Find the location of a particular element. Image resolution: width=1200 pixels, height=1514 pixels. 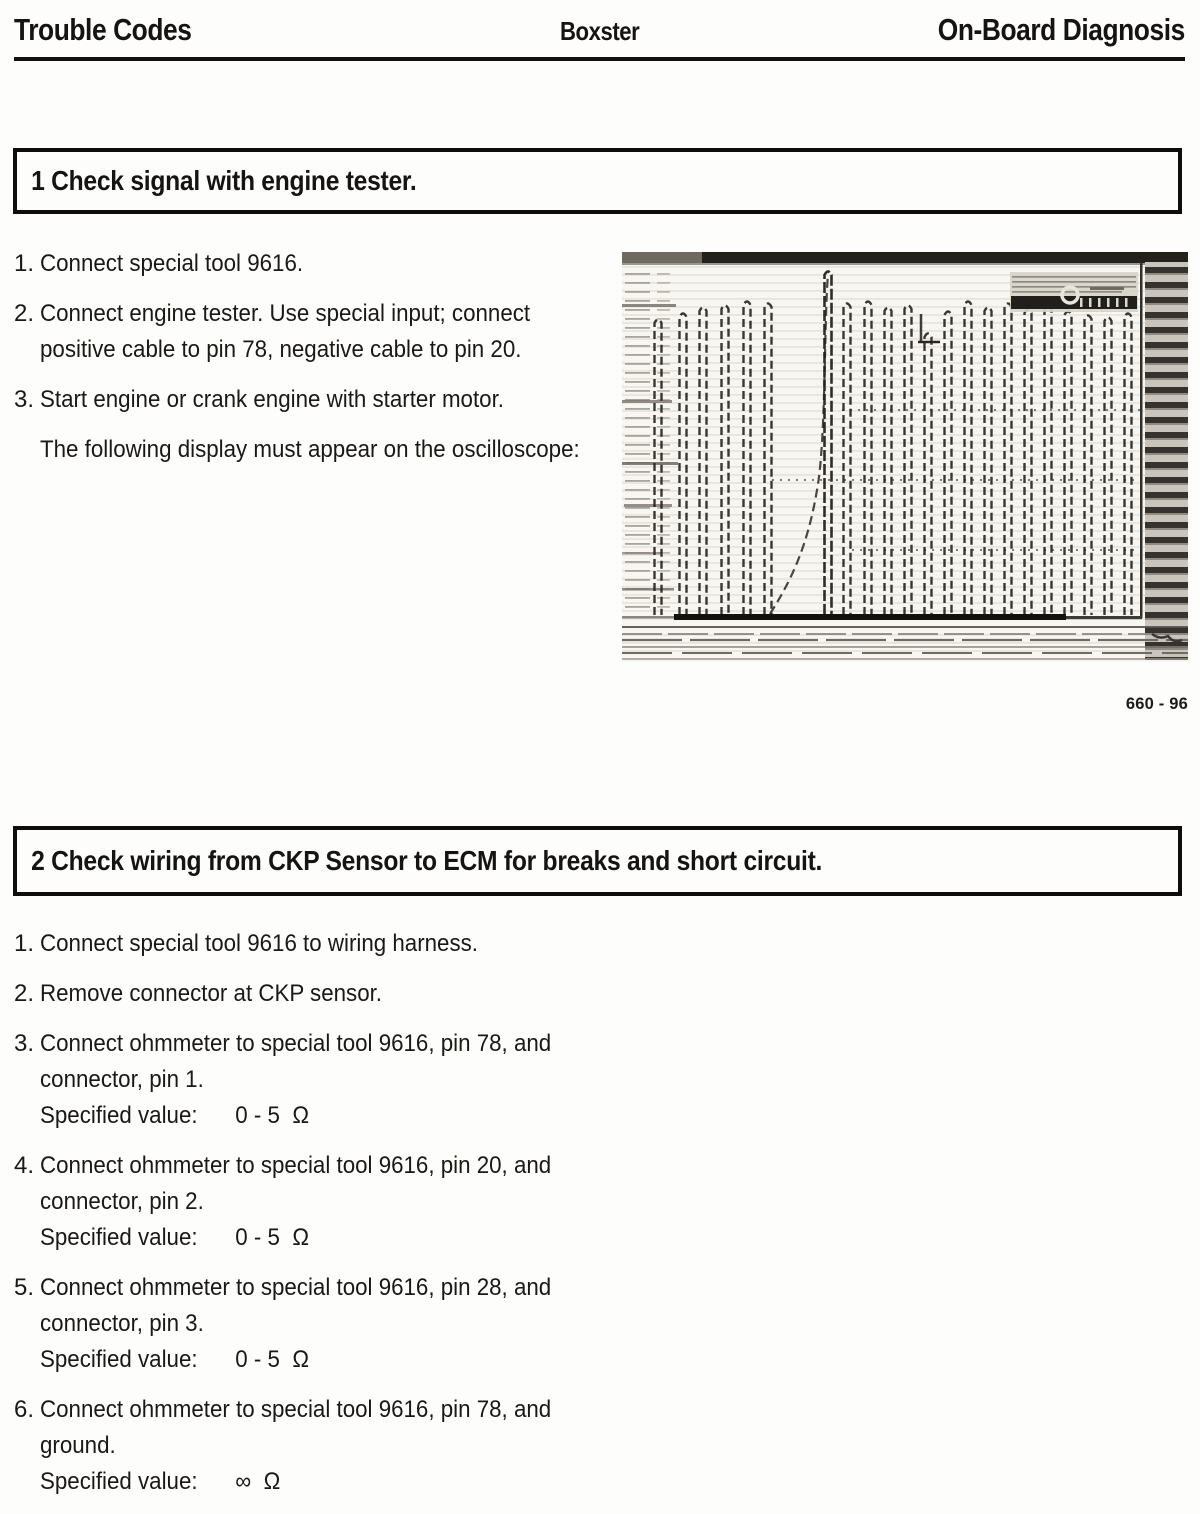

step-text: connector, pin 3. is located at coordinates (122, 1323).